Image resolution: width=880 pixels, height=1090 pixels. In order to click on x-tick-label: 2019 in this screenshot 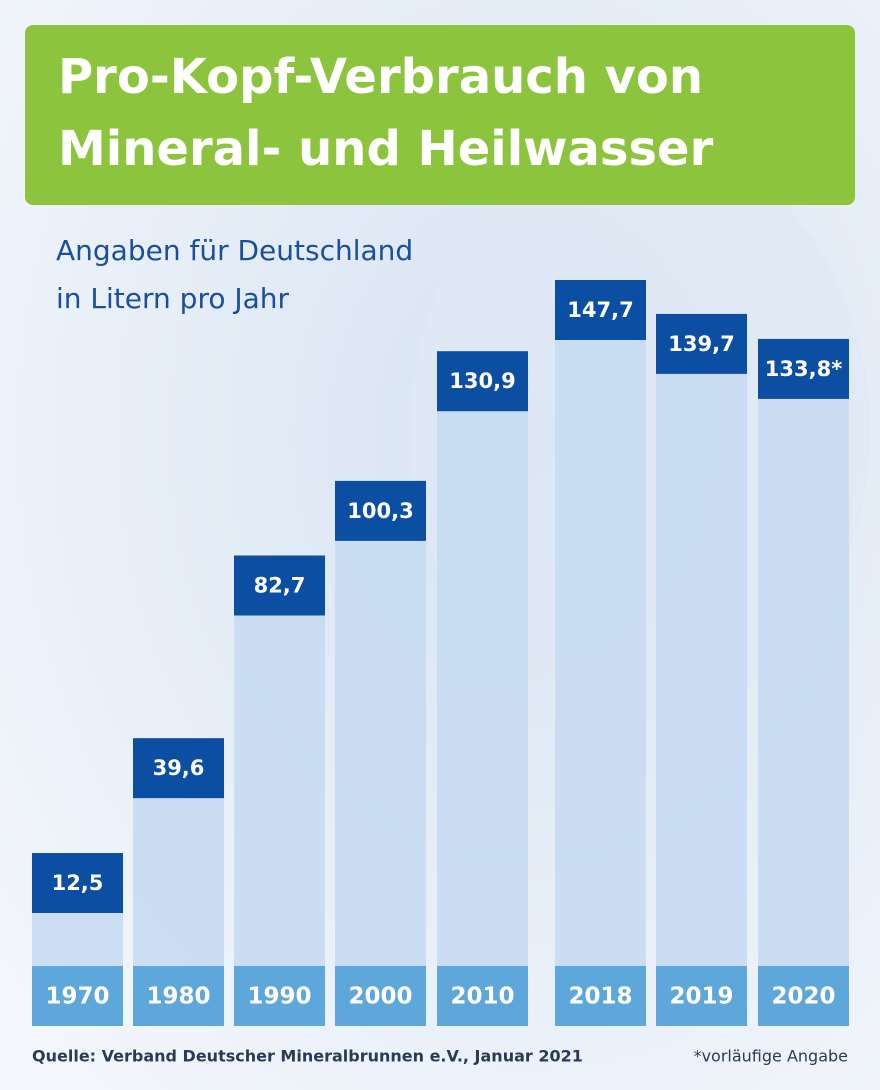, I will do `click(701, 997)`.